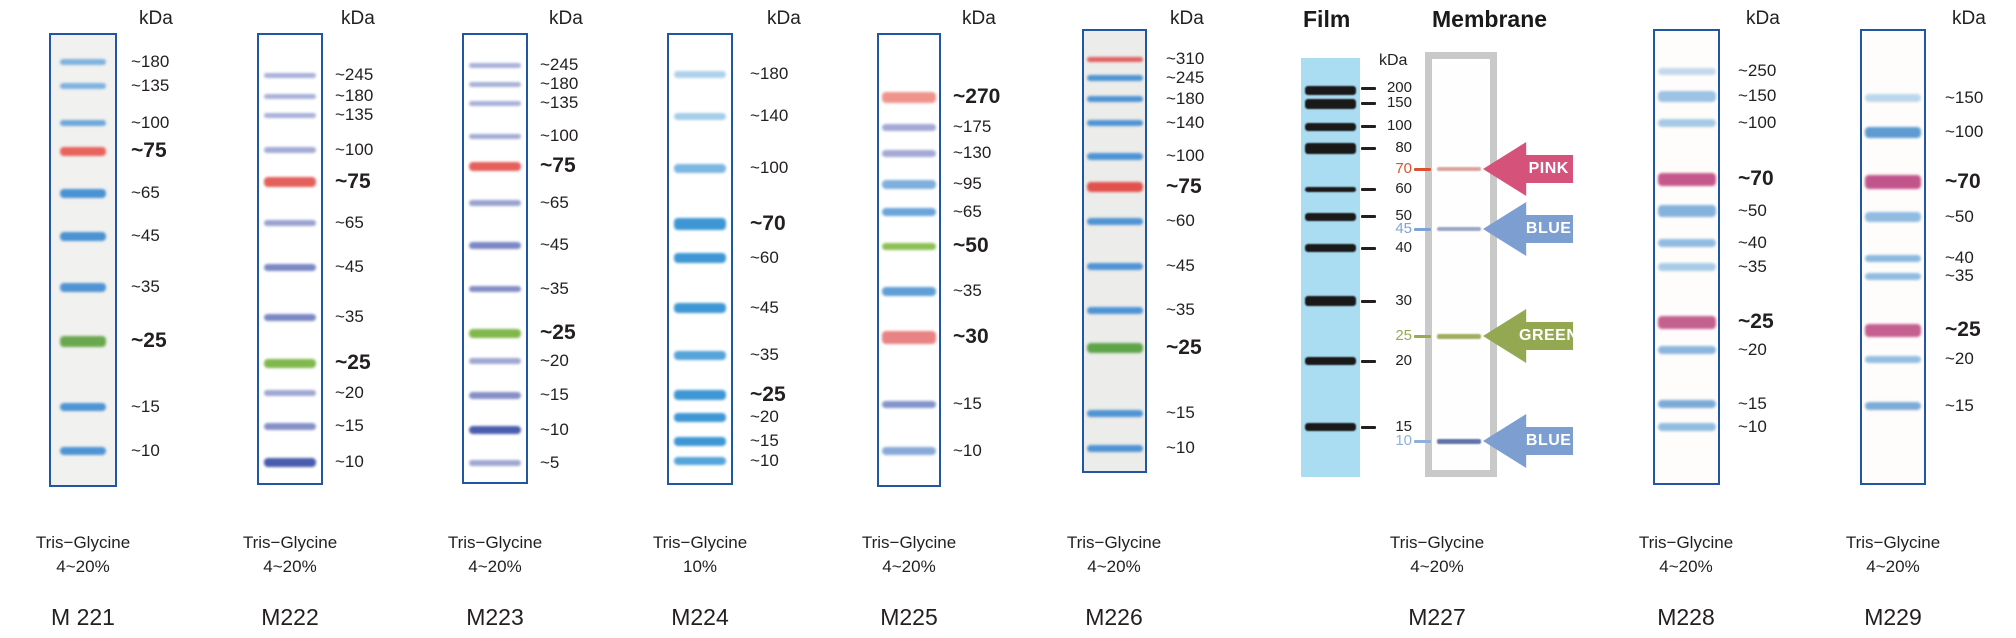 The height and width of the screenshot is (638, 2016). What do you see at coordinates (559, 64) in the screenshot?
I see `band-label-~245: ~245` at bounding box center [559, 64].